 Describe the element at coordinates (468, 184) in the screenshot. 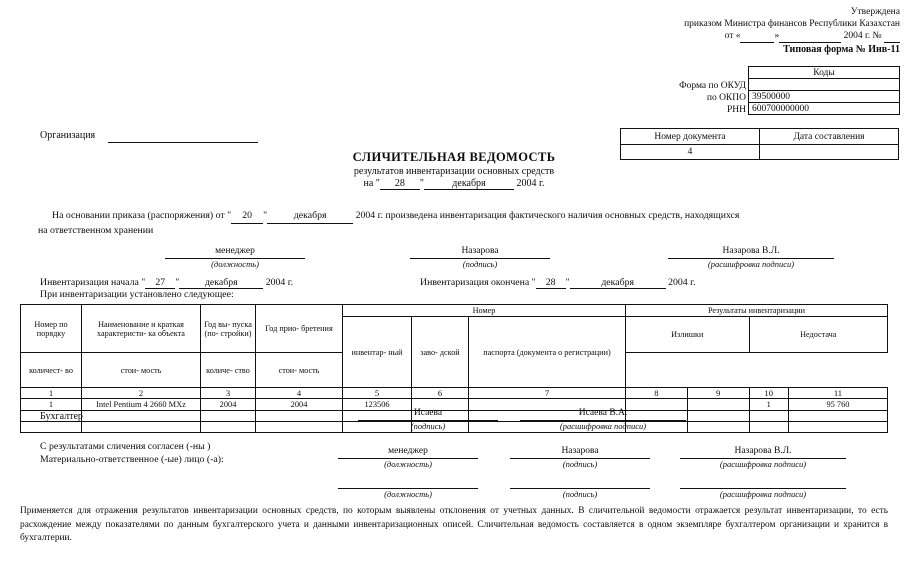

I see `title-date-month: декабря` at that location.